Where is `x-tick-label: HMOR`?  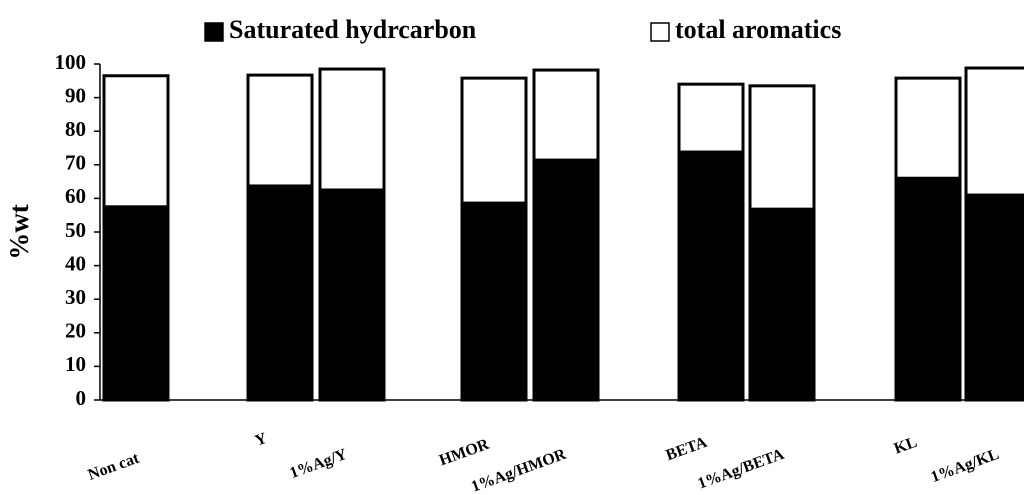
x-tick-label: HMOR is located at coordinates (464, 453).